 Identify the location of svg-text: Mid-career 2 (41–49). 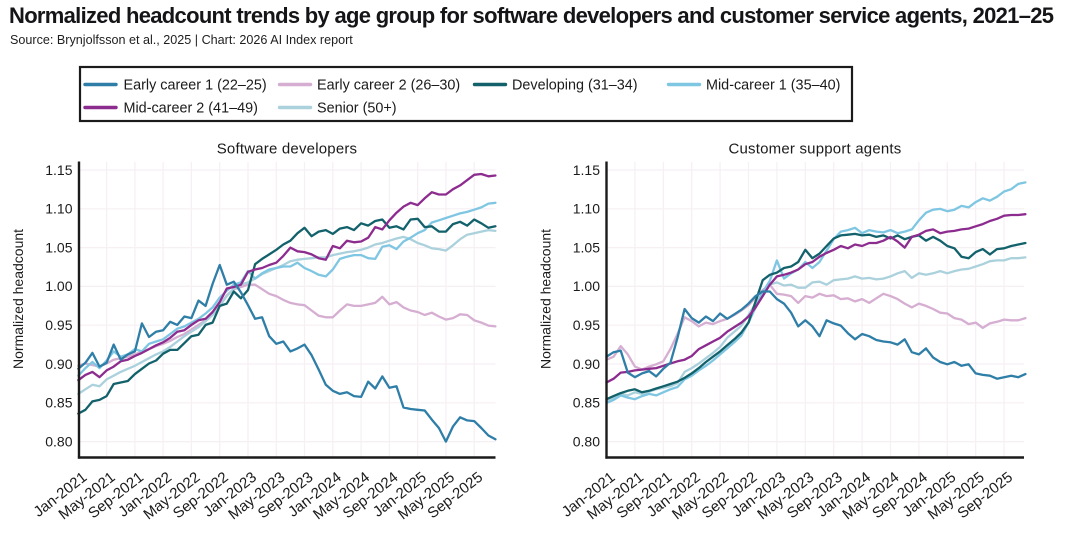
(191, 108).